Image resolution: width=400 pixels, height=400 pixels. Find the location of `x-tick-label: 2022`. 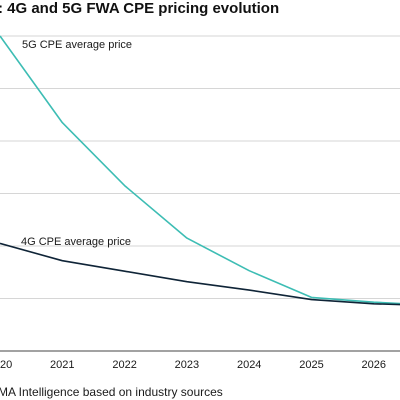

x-tick-label: 2022 is located at coordinates (124, 365).